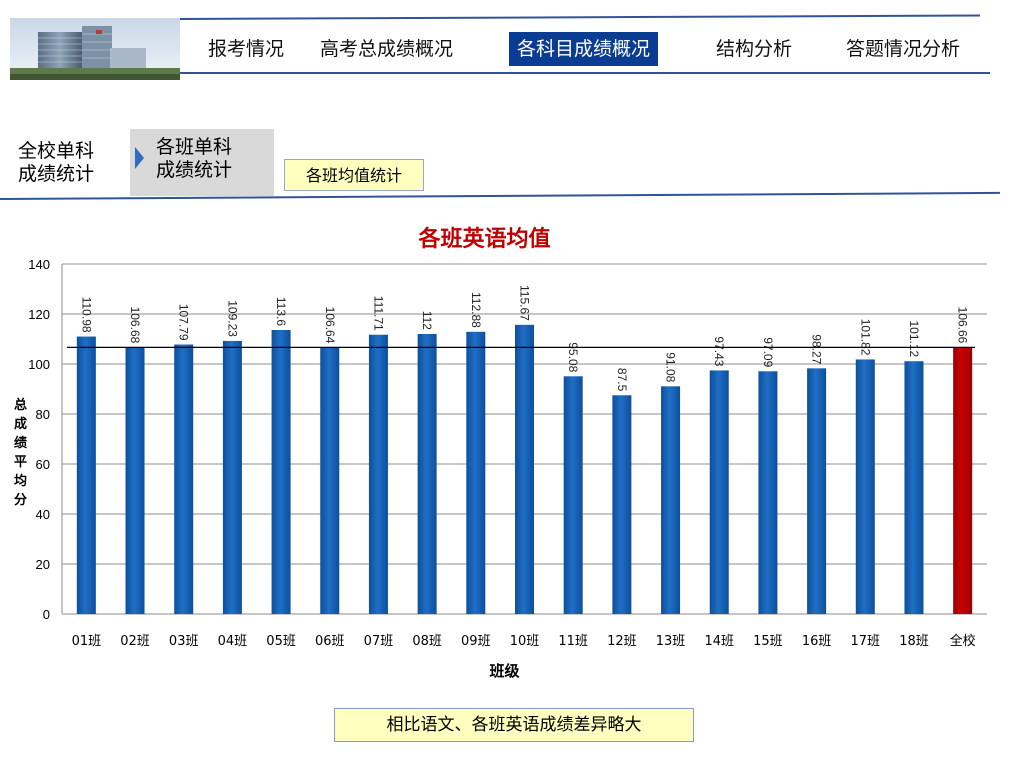  What do you see at coordinates (573, 641) in the screenshot?
I see `x-tick-label: 11班` at bounding box center [573, 641].